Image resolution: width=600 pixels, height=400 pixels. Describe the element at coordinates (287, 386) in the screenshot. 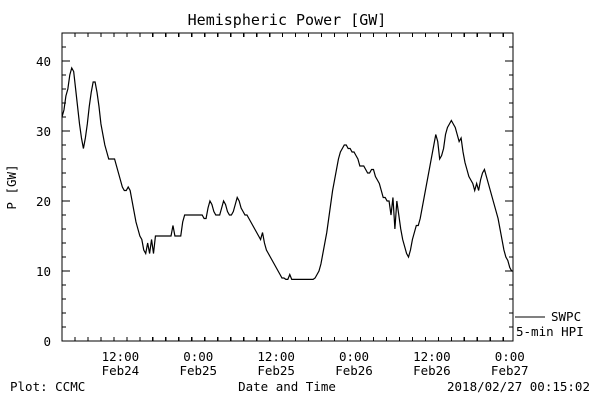

I see `x-axis-title: Date and Time` at that location.